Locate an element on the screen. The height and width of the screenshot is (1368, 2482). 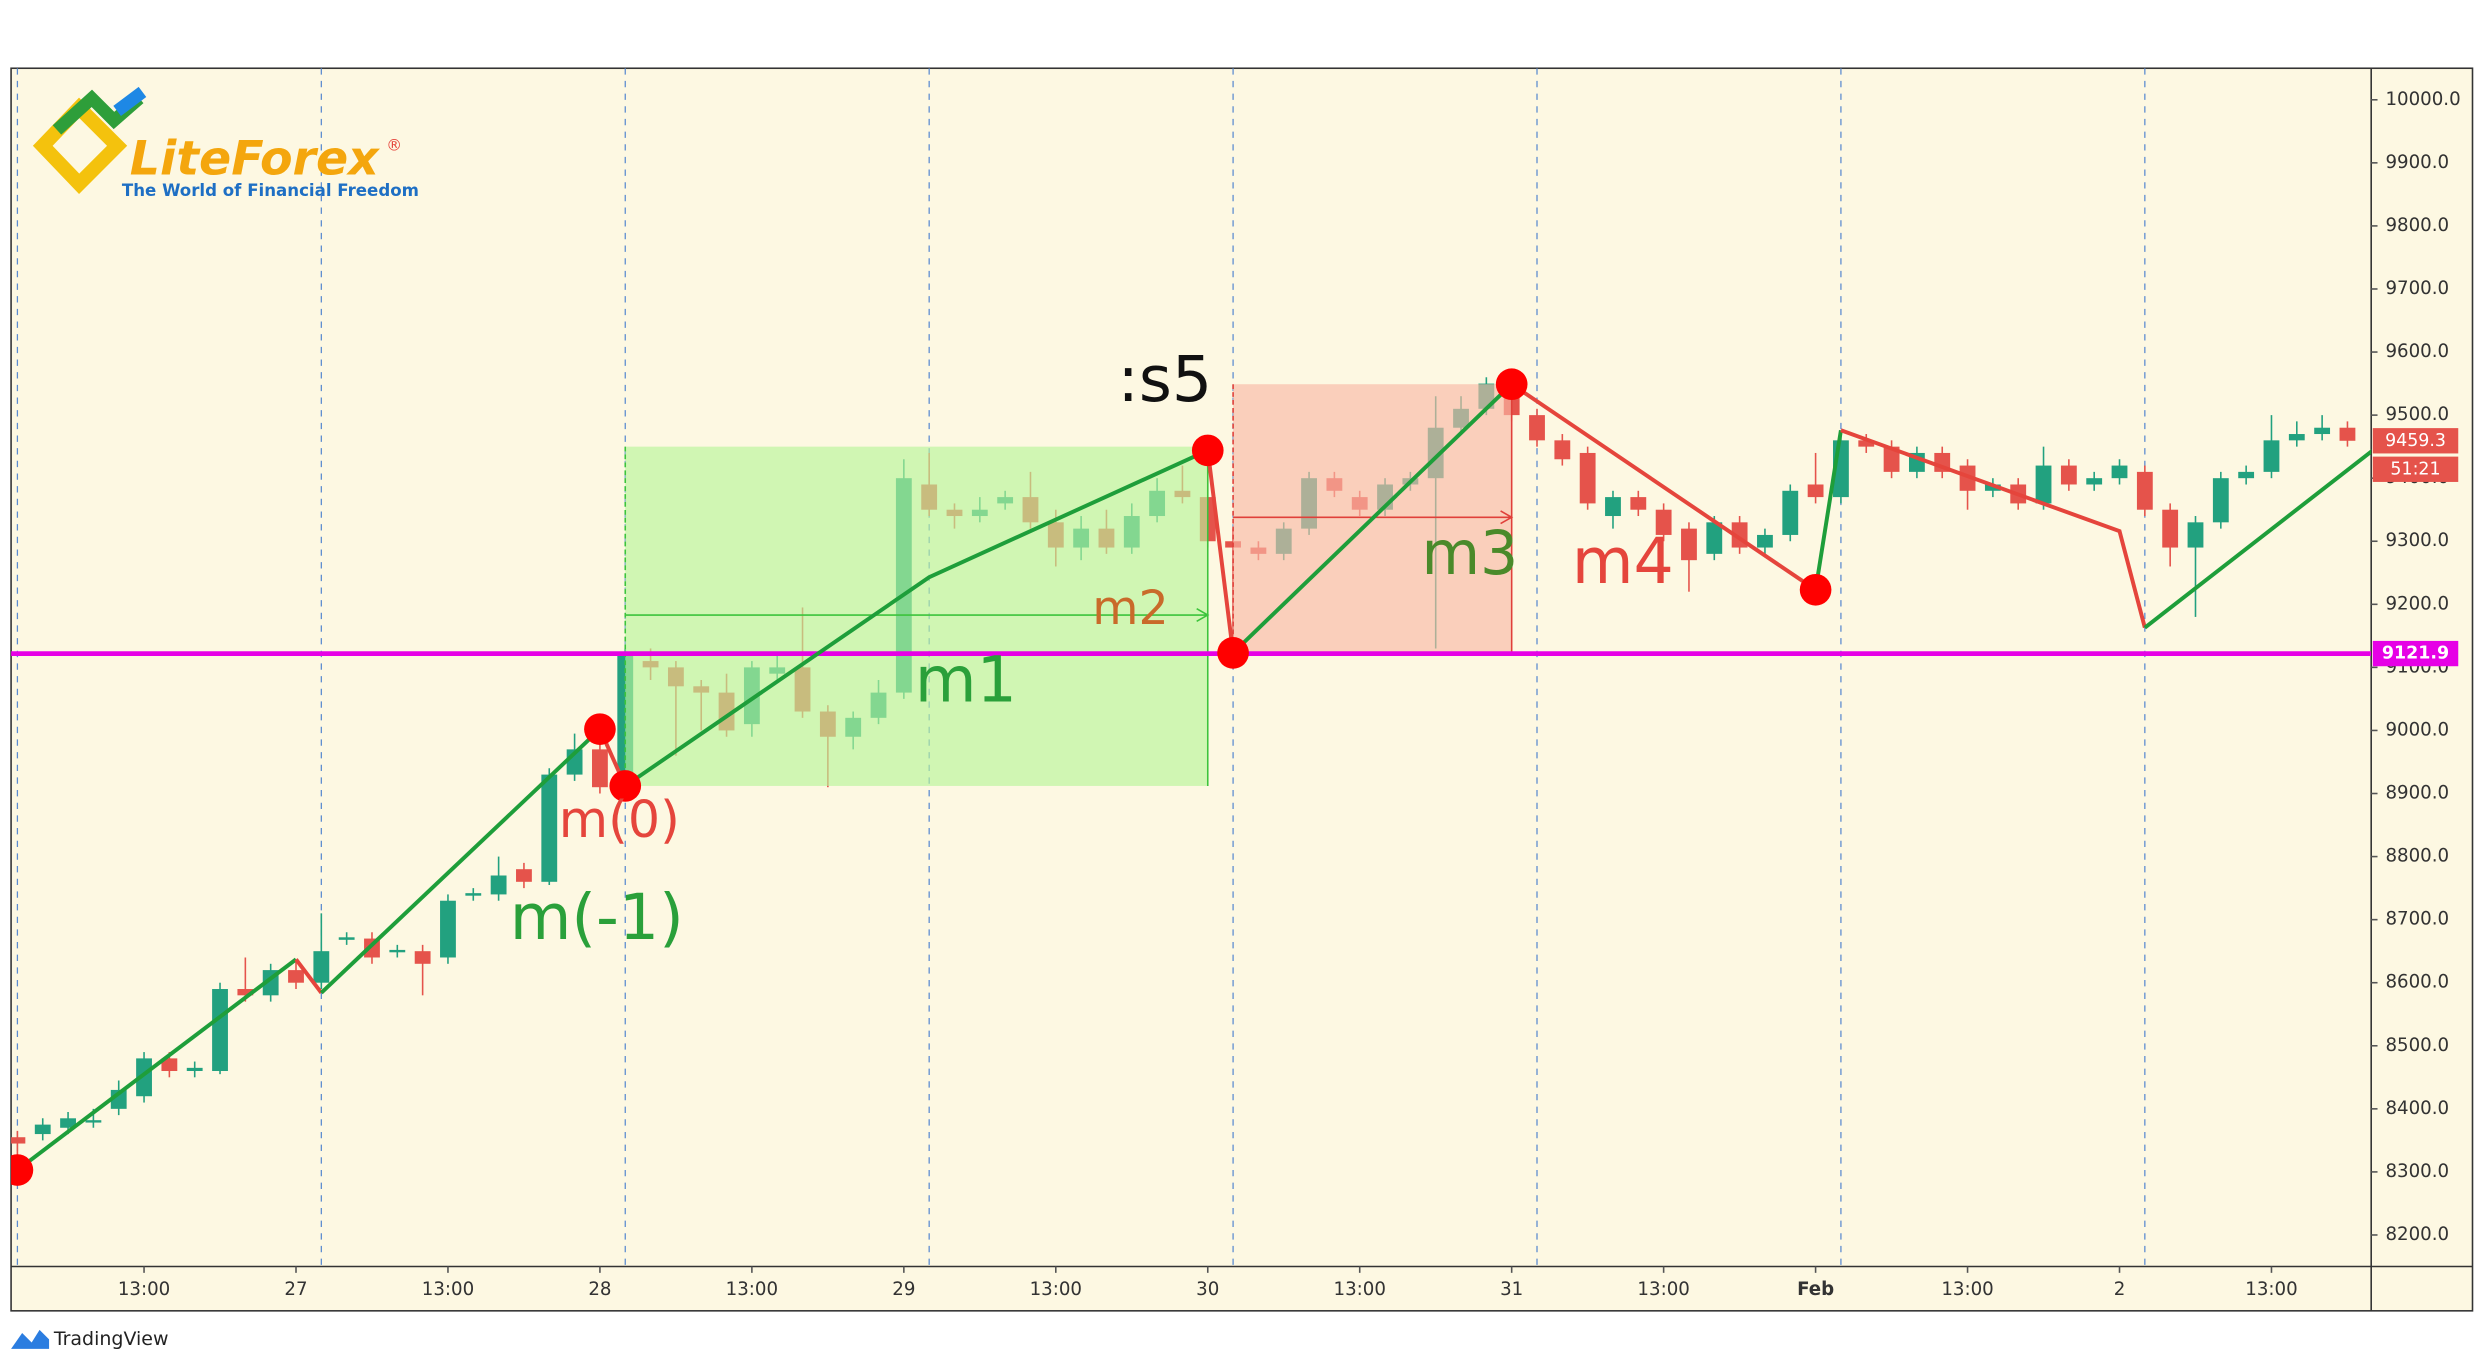
y-tick-label: 9800.0 is located at coordinates (2417, 225).